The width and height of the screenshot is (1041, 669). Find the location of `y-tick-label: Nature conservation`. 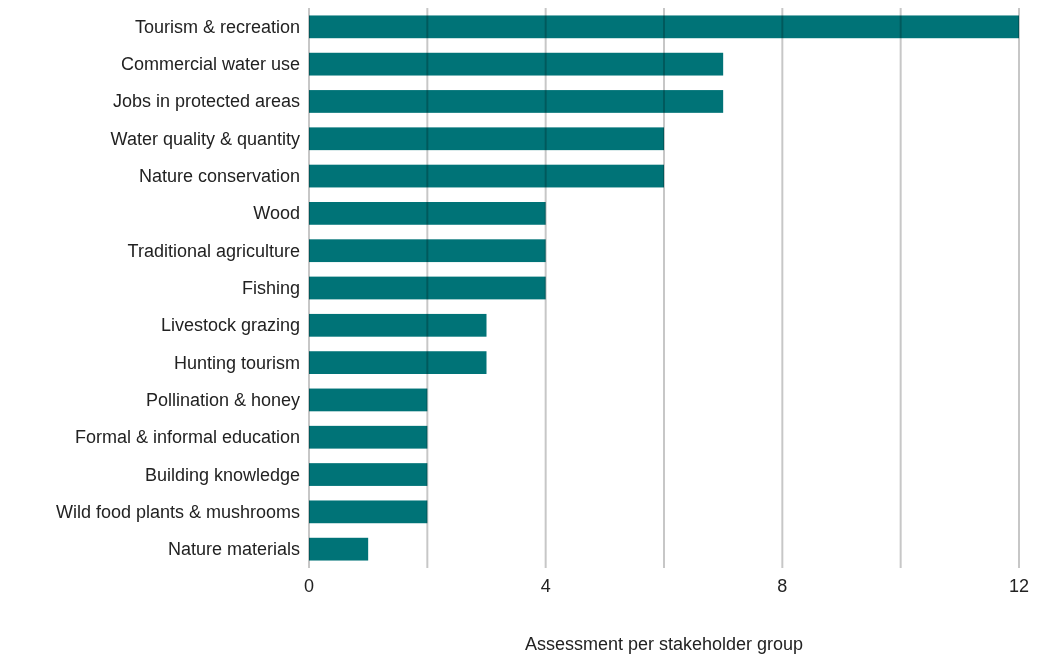

y-tick-label: Nature conservation is located at coordinates (219, 176).